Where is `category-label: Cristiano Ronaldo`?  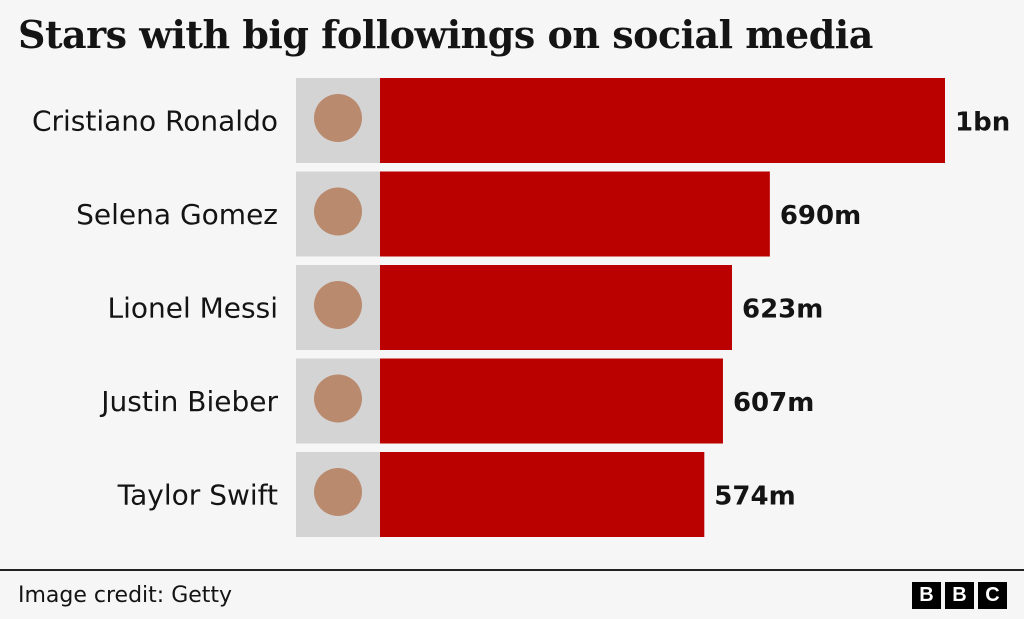
category-label: Cristiano Ronaldo is located at coordinates (155, 121).